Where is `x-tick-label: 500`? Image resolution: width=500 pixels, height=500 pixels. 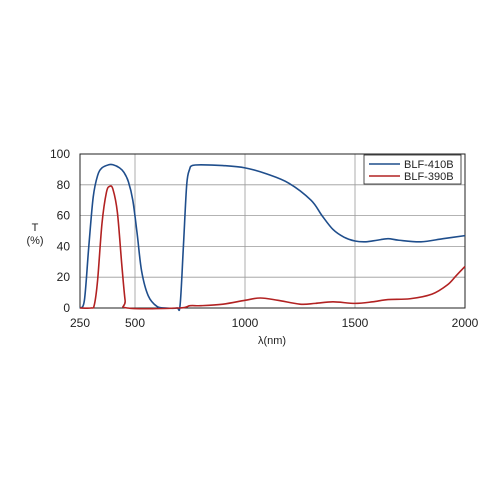
x-tick-label: 500 is located at coordinates (135, 323).